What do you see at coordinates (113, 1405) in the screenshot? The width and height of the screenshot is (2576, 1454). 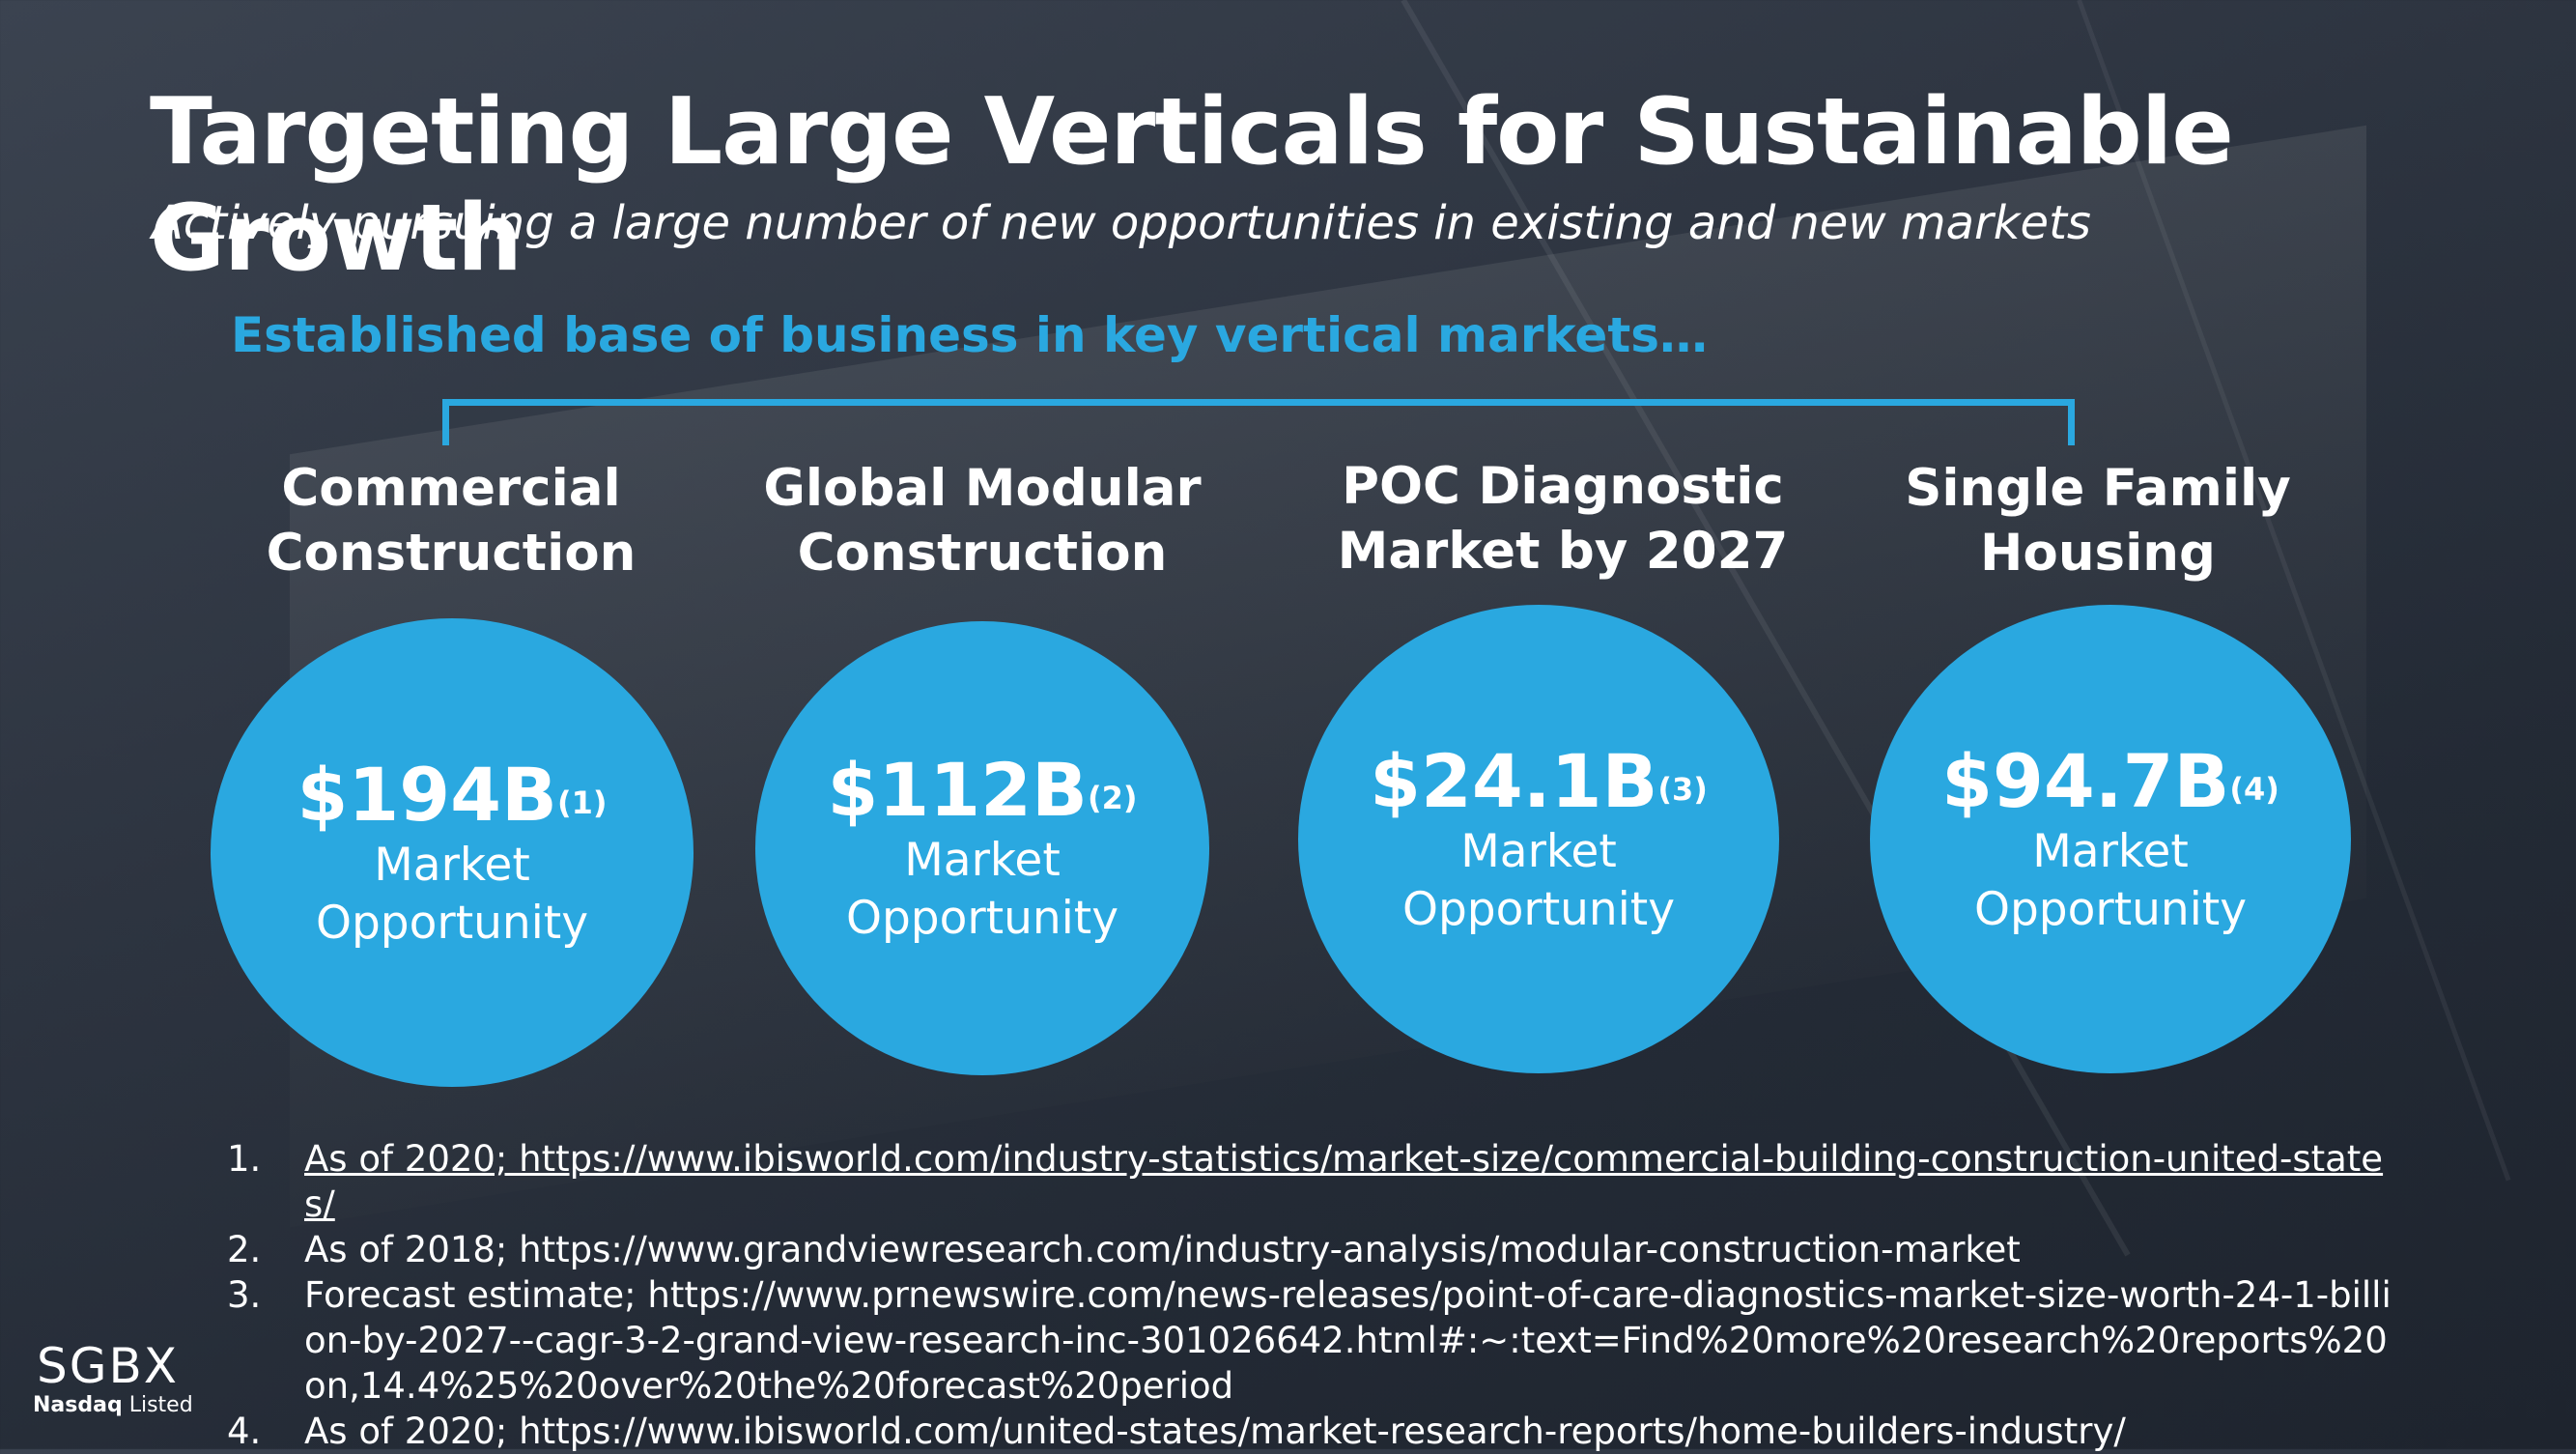 I see `logo-subtitle: Nasdaq Listed` at bounding box center [113, 1405].